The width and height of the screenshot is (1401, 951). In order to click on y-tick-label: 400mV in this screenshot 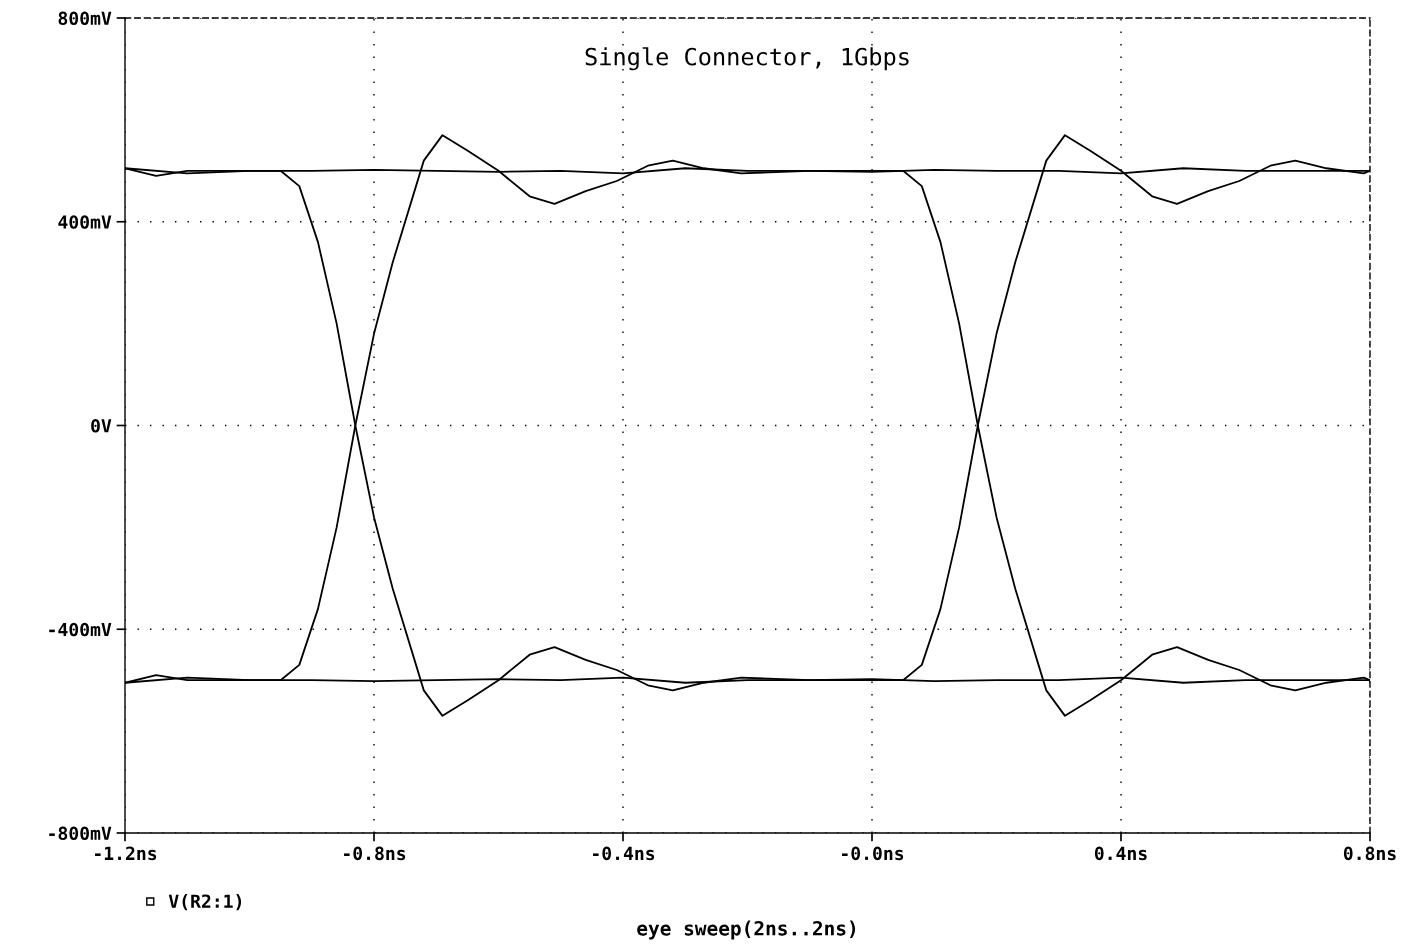, I will do `click(85, 222)`.